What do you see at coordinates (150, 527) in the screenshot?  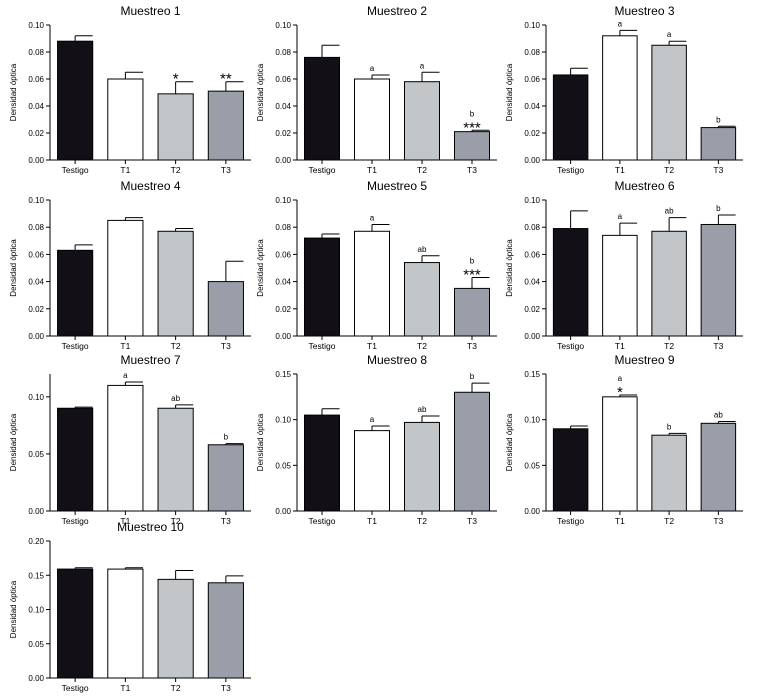 I see `chart-title: Muestreo 10` at bounding box center [150, 527].